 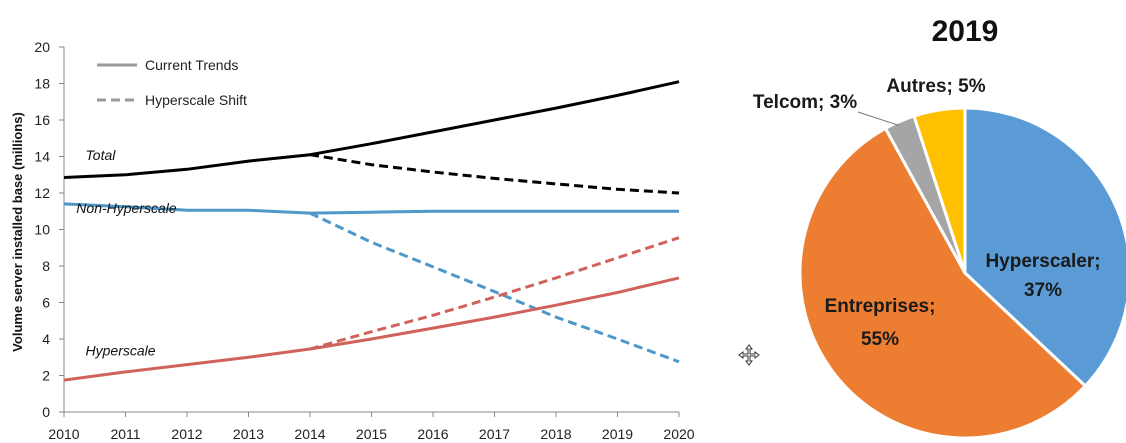 I want to click on pie-title: 2019, so click(x=965, y=31).